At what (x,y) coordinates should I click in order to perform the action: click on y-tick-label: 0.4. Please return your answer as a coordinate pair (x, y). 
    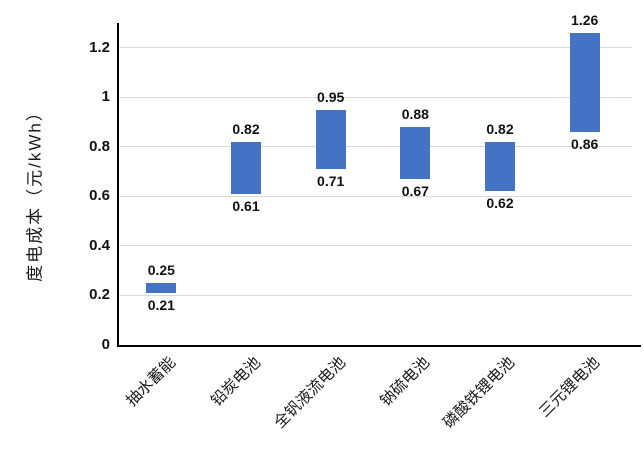
    Looking at the image, I should click on (99, 245).